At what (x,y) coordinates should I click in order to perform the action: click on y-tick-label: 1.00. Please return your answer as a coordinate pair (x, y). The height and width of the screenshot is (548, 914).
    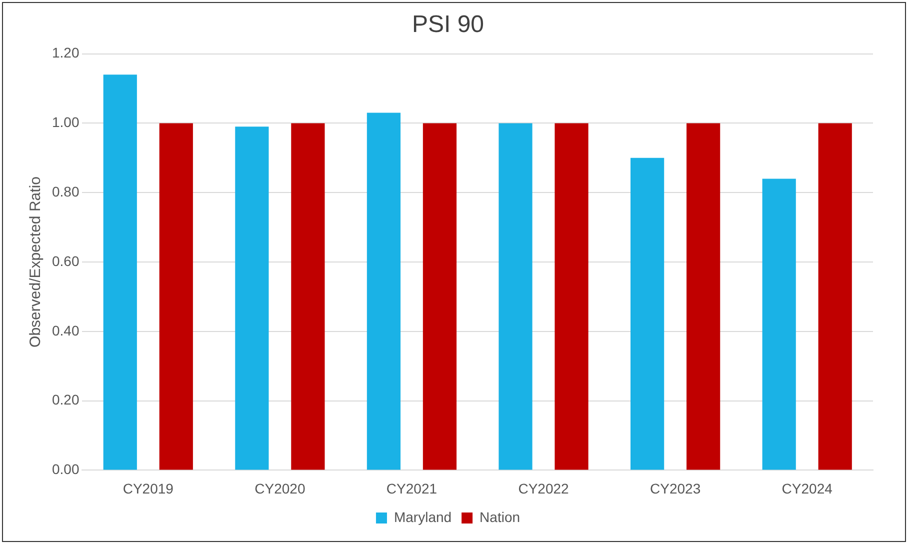
    Looking at the image, I should click on (66, 122).